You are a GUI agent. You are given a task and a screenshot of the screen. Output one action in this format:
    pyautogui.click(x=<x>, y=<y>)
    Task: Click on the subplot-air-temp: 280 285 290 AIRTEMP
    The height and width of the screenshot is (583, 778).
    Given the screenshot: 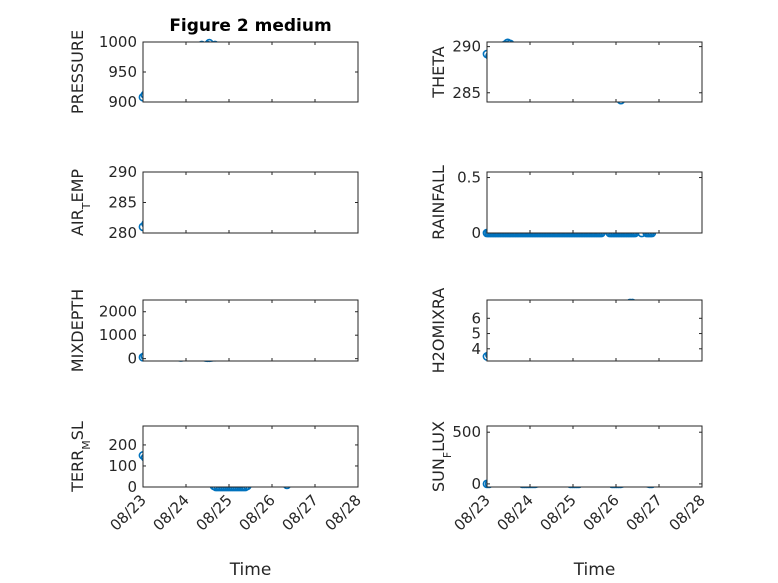 What is the action you would take?
    pyautogui.click(x=213, y=202)
    